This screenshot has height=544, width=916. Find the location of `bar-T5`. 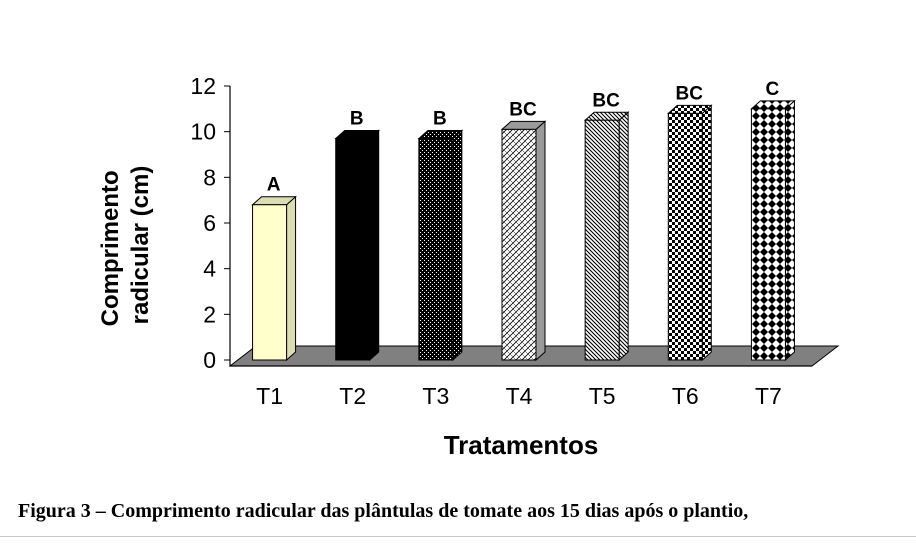

bar-T5 is located at coordinates (606, 236).